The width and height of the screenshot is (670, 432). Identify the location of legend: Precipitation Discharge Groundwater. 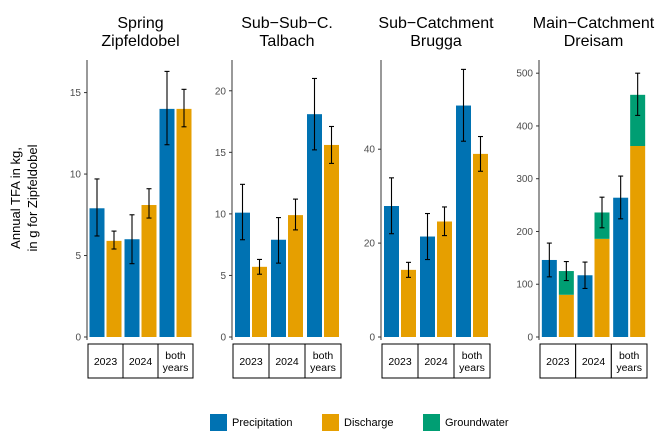
(359, 422).